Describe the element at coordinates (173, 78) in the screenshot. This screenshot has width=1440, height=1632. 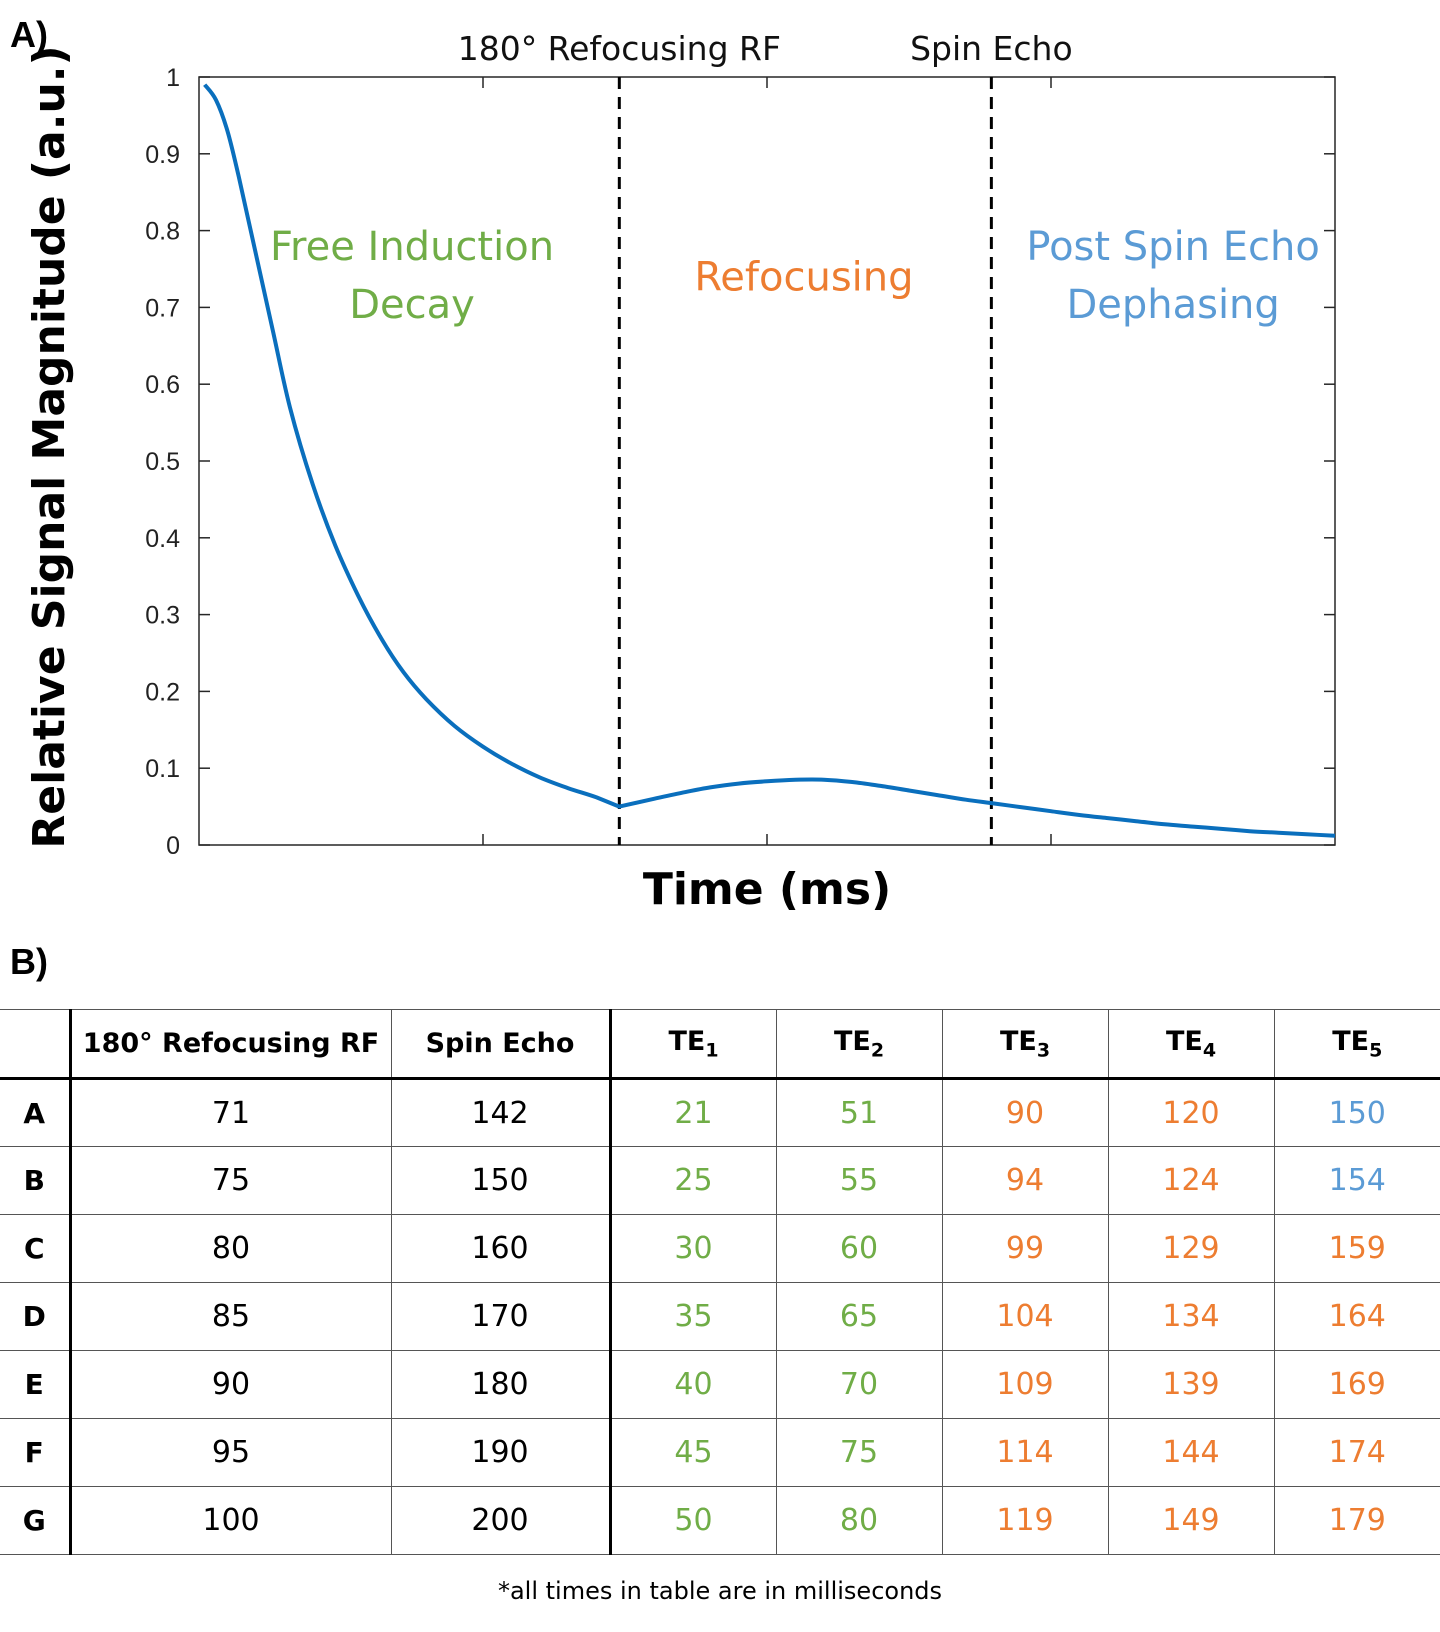
I see `y-tick-label: 1` at that location.